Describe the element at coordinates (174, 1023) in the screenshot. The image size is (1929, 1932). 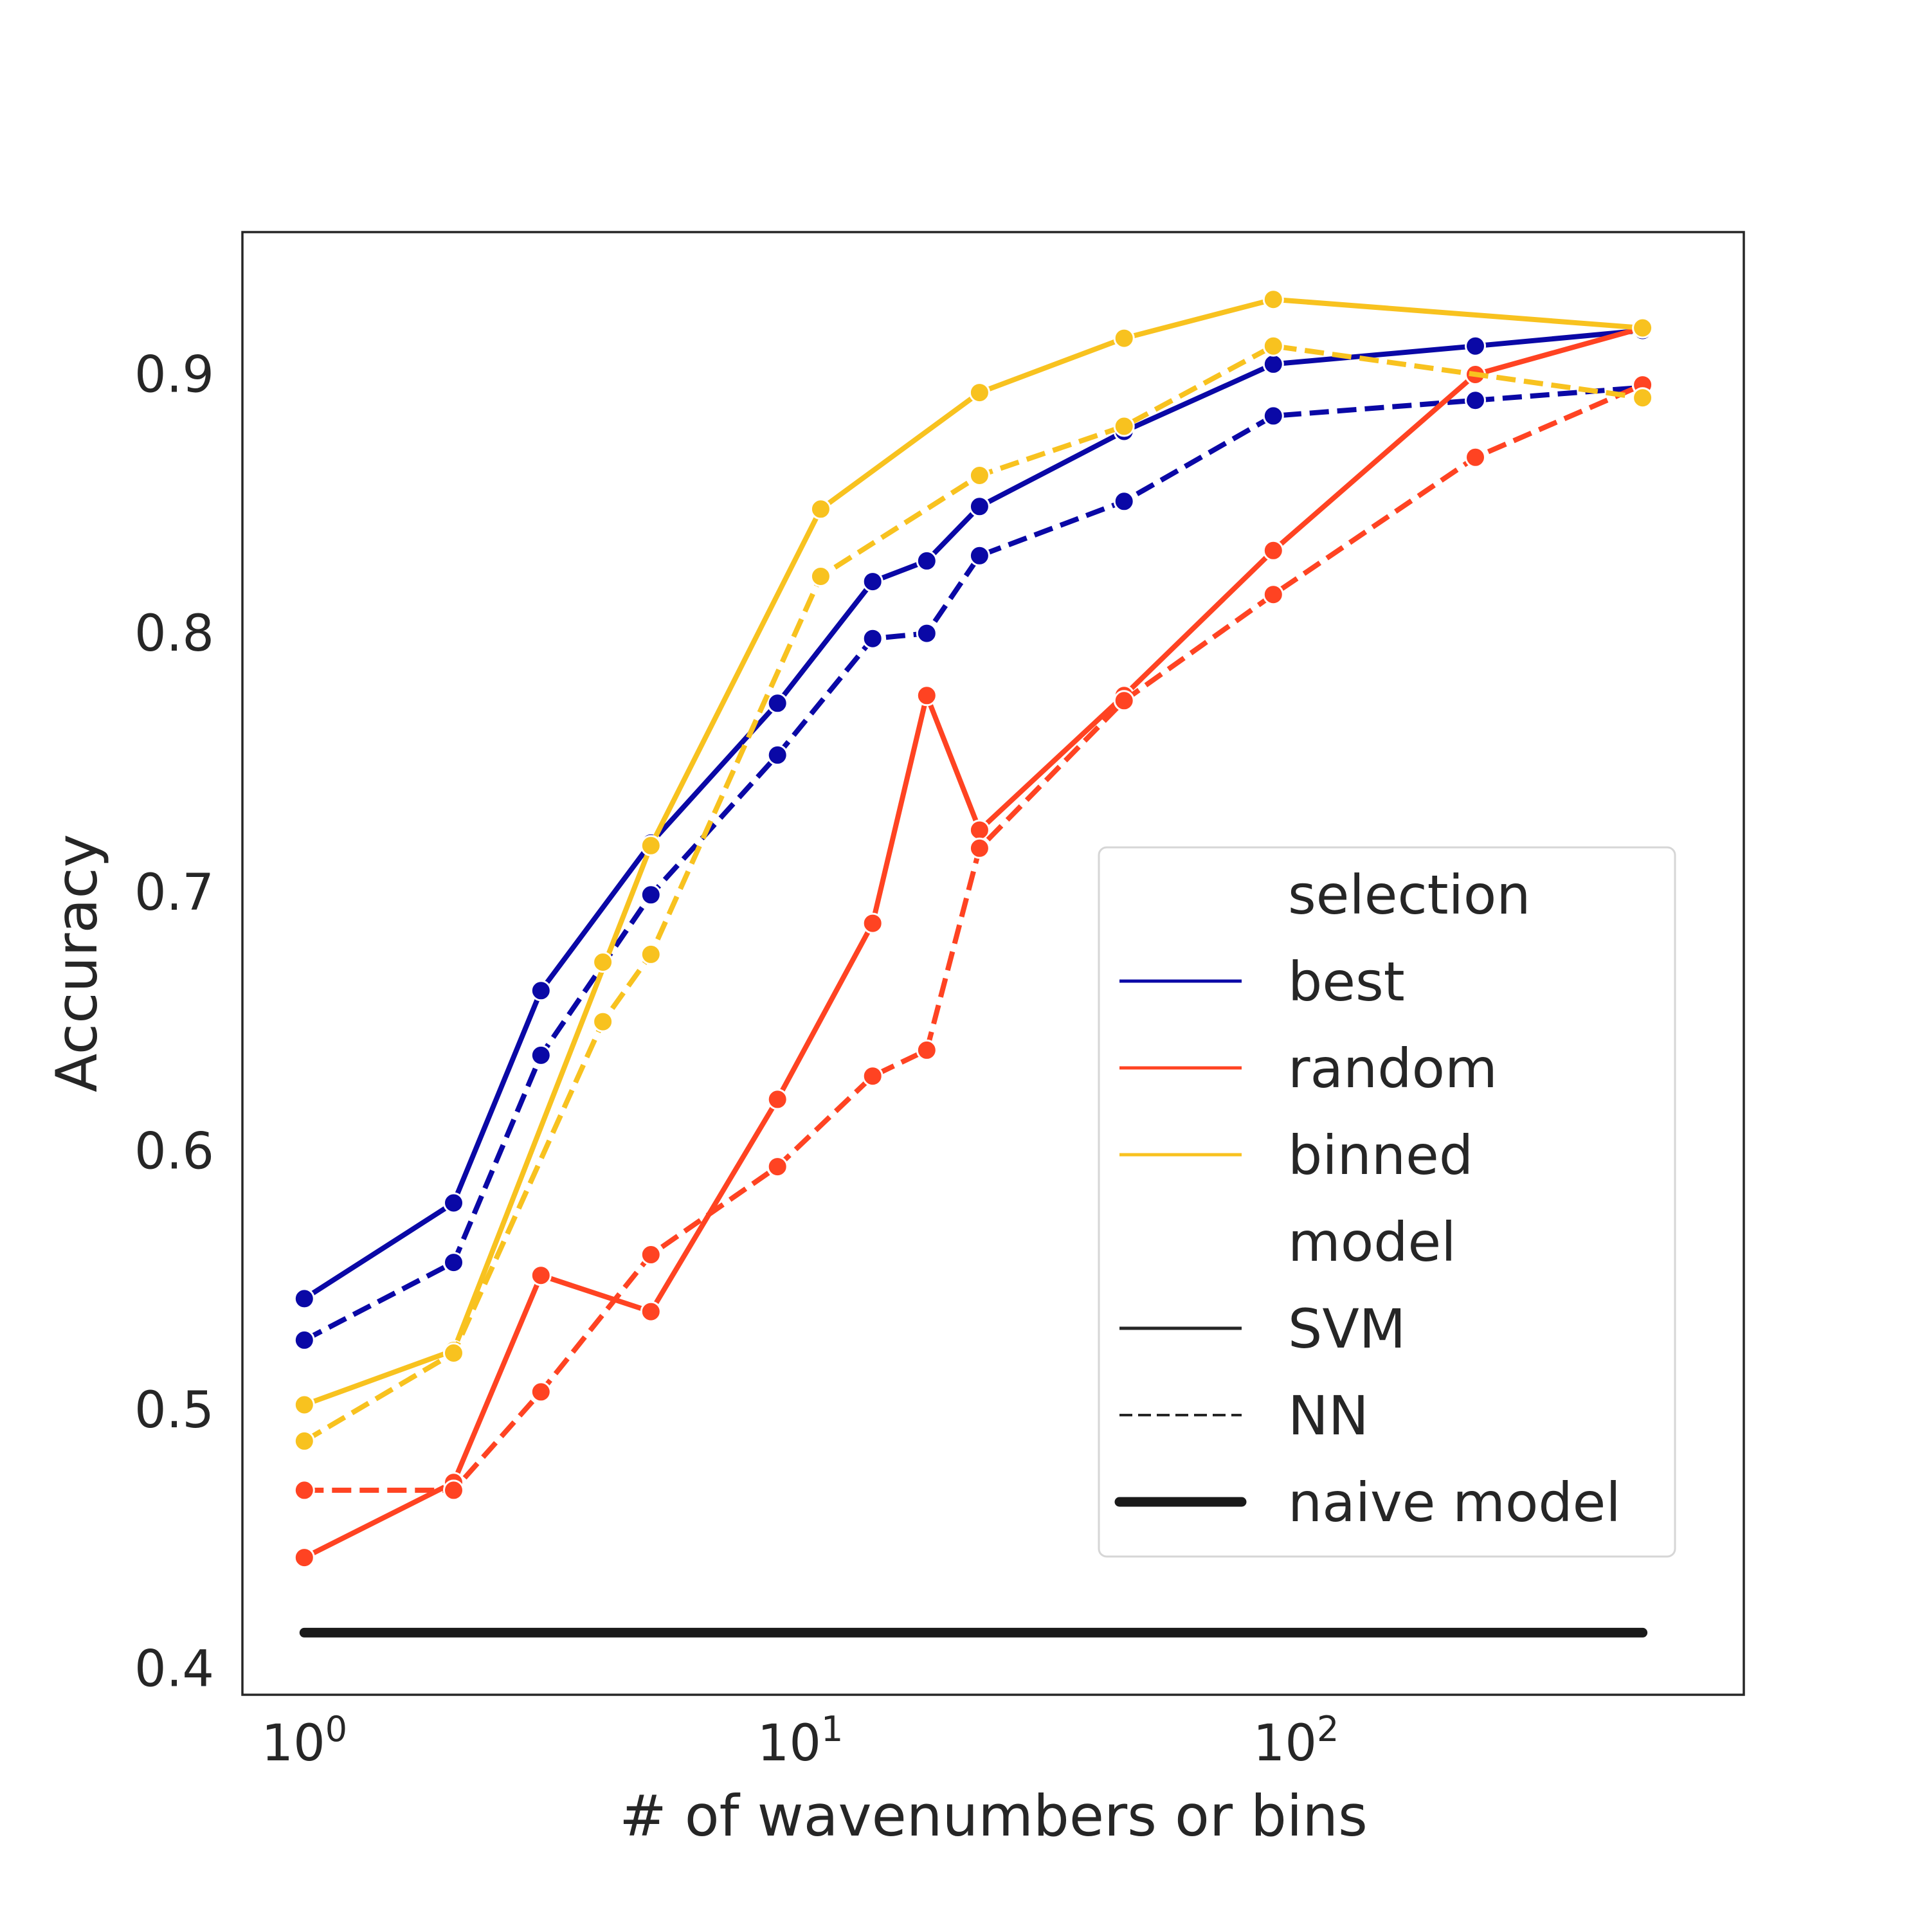
I see `y-tick-labels: 0.4 0.5 0.6 0.7 0.8 0.9` at that location.